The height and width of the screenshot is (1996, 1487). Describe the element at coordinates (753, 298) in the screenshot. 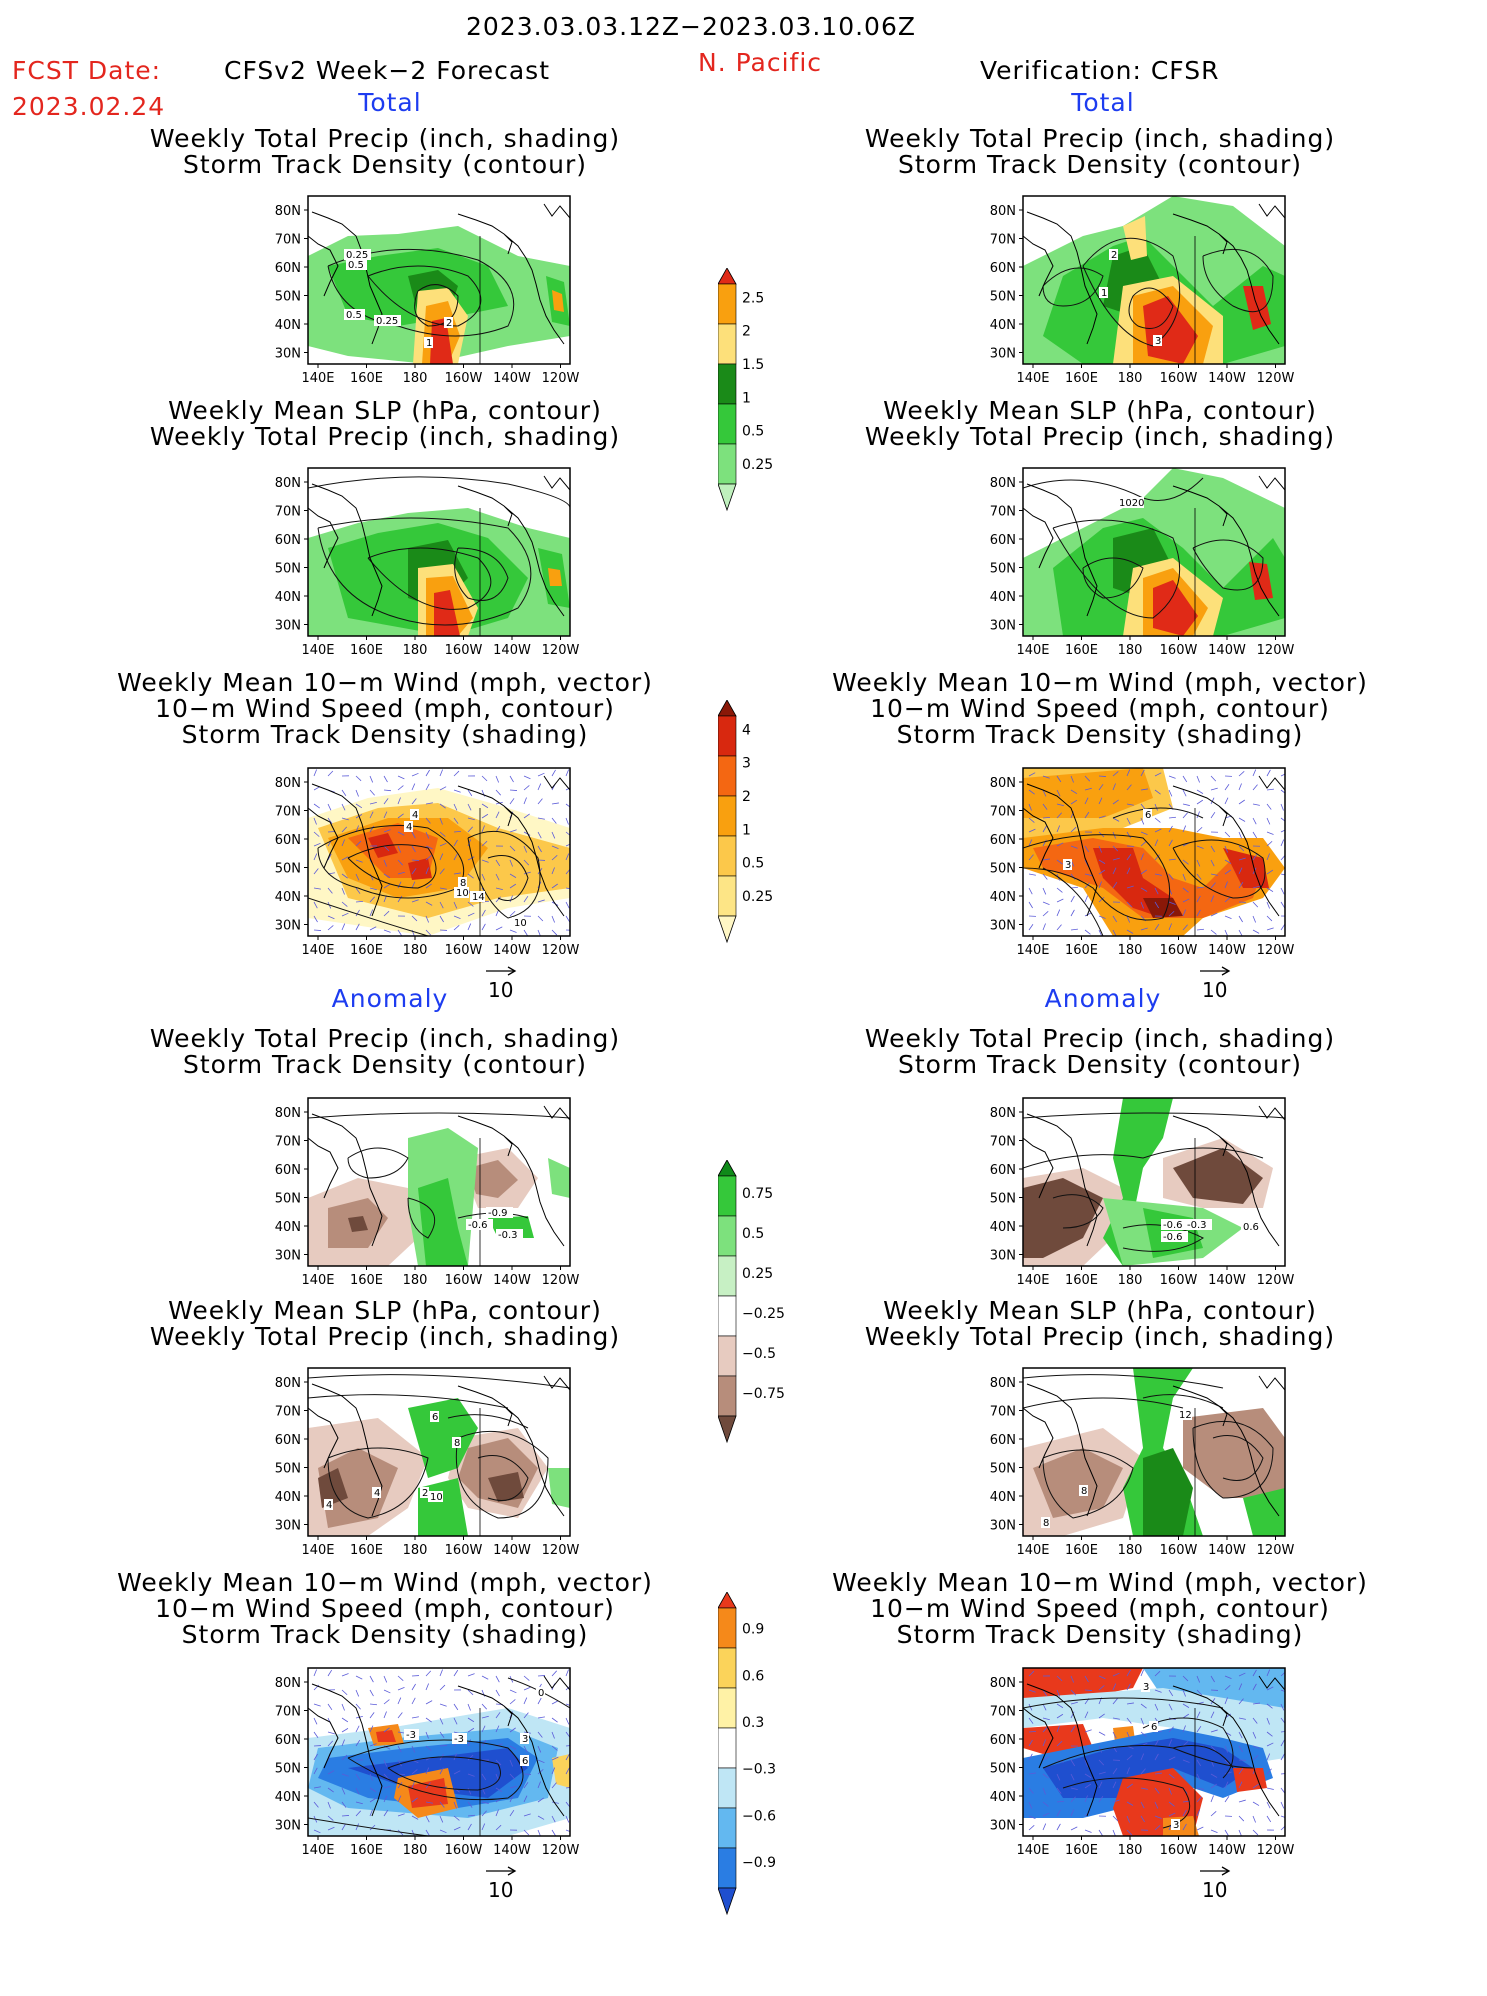

I see `colorbar-label: 2.5` at that location.